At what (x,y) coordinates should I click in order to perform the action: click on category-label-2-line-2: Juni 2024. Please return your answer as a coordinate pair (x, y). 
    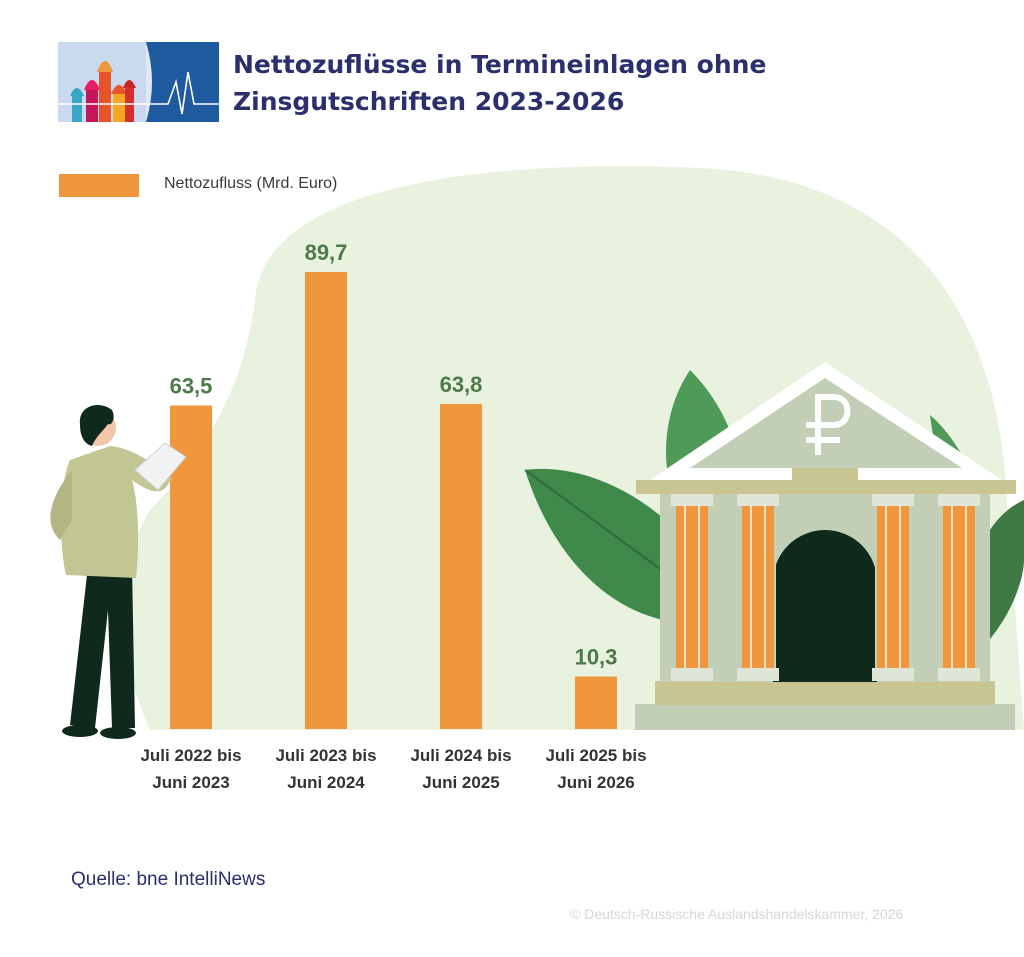
    Looking at the image, I should click on (326, 782).